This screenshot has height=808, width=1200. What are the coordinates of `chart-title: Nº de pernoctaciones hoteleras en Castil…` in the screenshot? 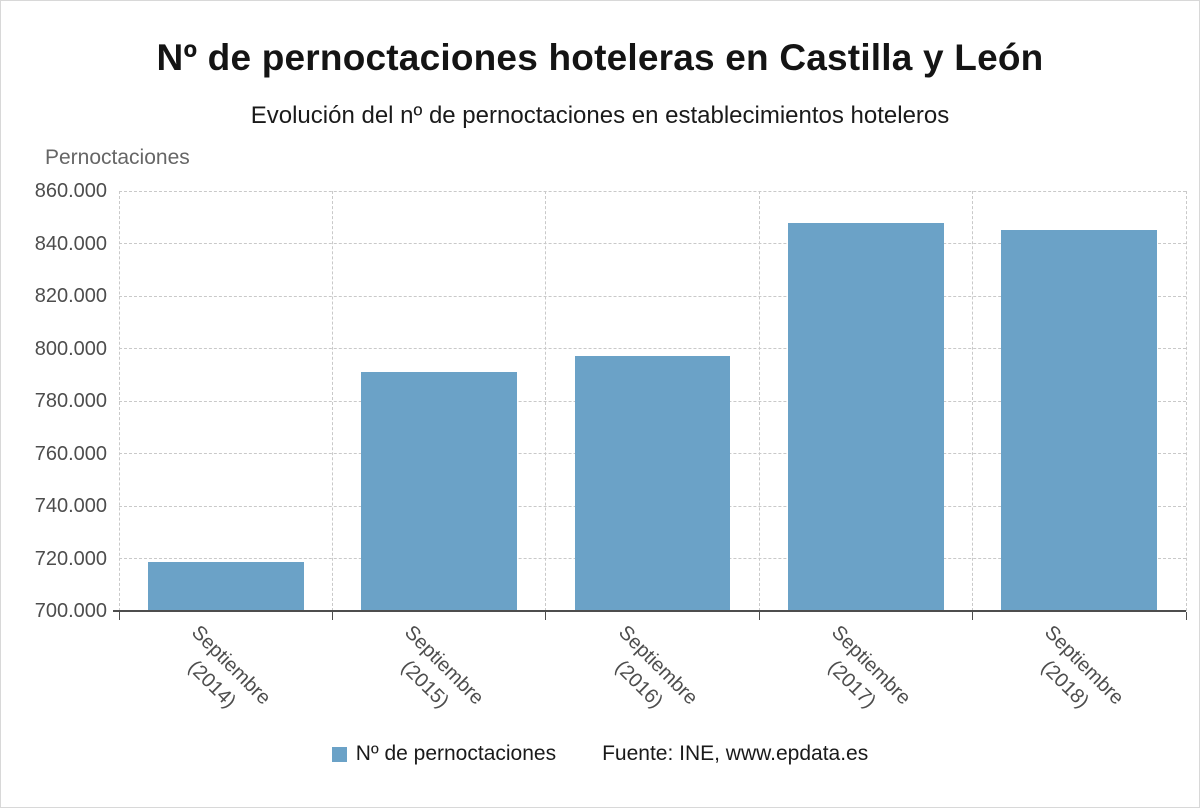 It's located at (600, 57).